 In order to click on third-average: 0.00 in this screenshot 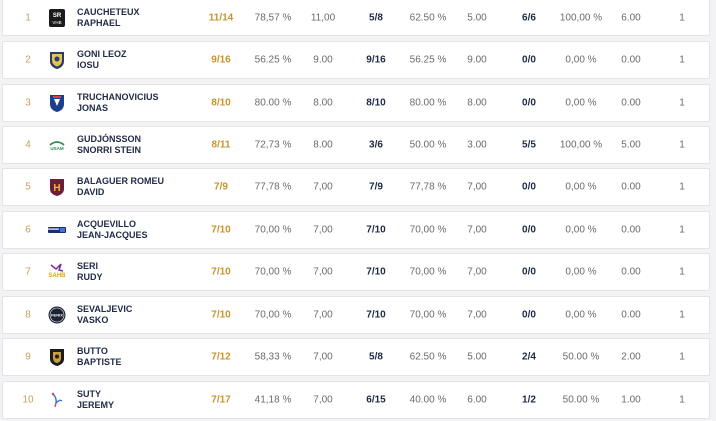, I will do `click(631, 230)`.